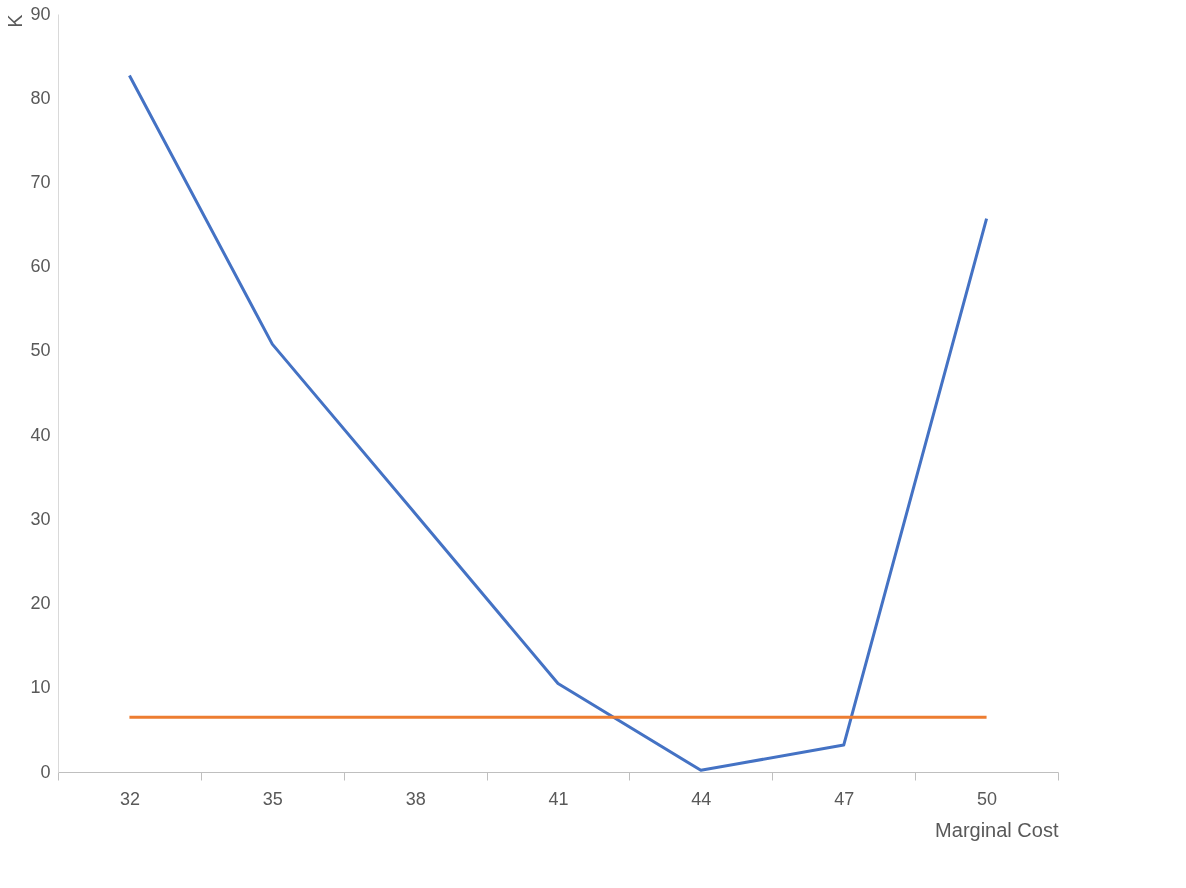  What do you see at coordinates (45, 771) in the screenshot?
I see `y-tick-label: 0` at bounding box center [45, 771].